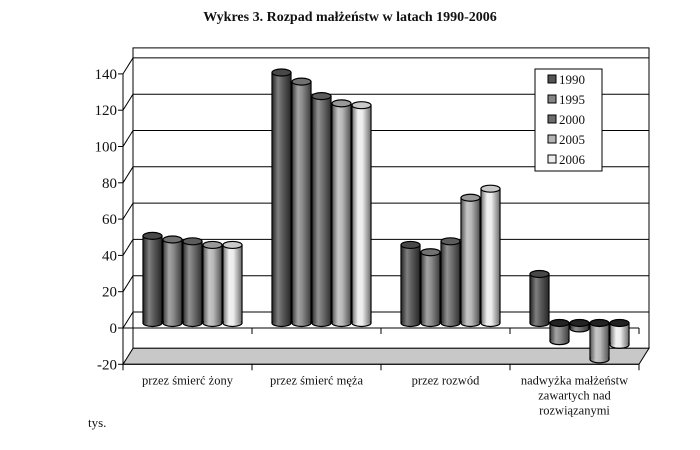 This screenshot has width=700, height=450. I want to click on y-tick-label: 40, so click(109, 256).